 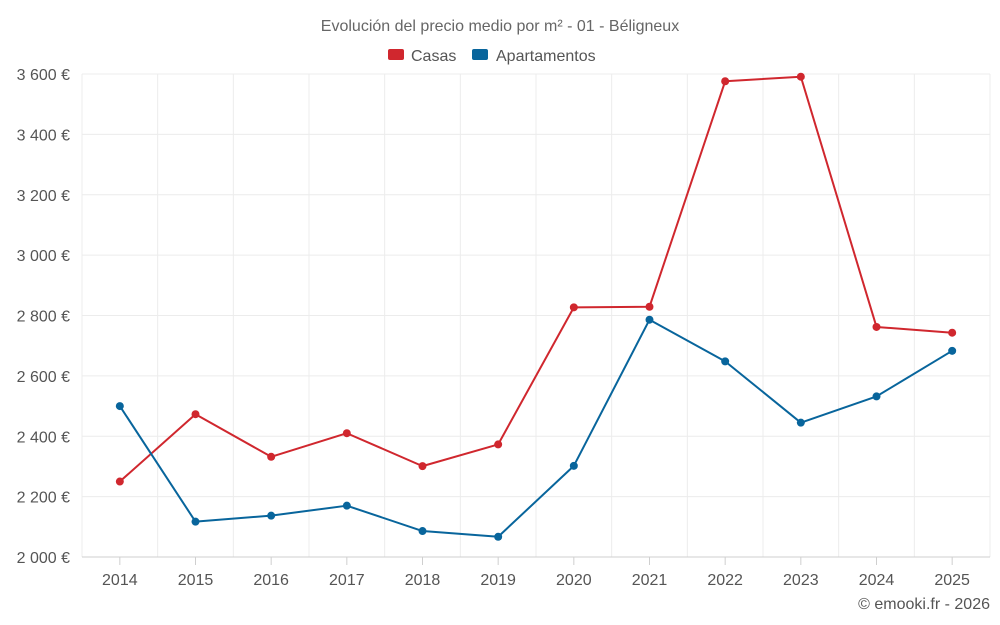 What do you see at coordinates (725, 361) in the screenshot?
I see `data-point-apartamentos-2022` at bounding box center [725, 361].